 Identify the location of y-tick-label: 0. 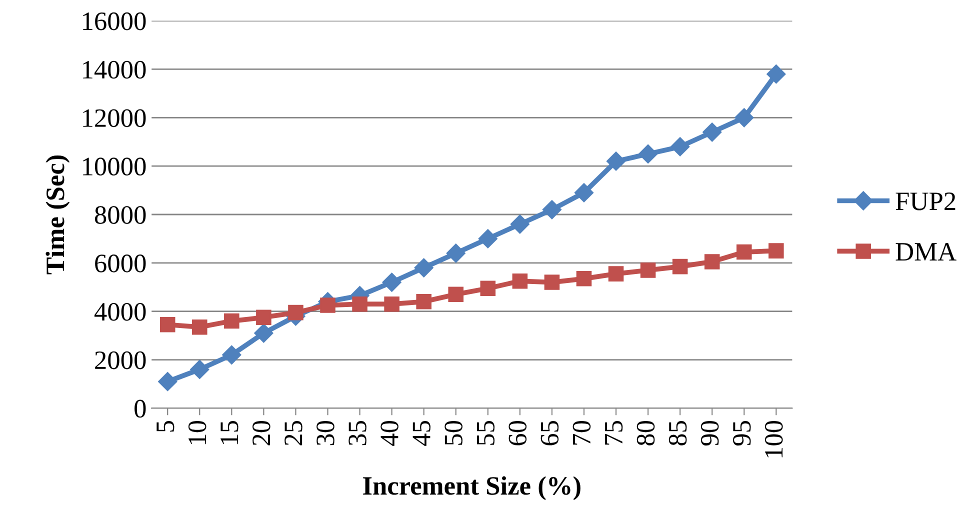
(140, 409).